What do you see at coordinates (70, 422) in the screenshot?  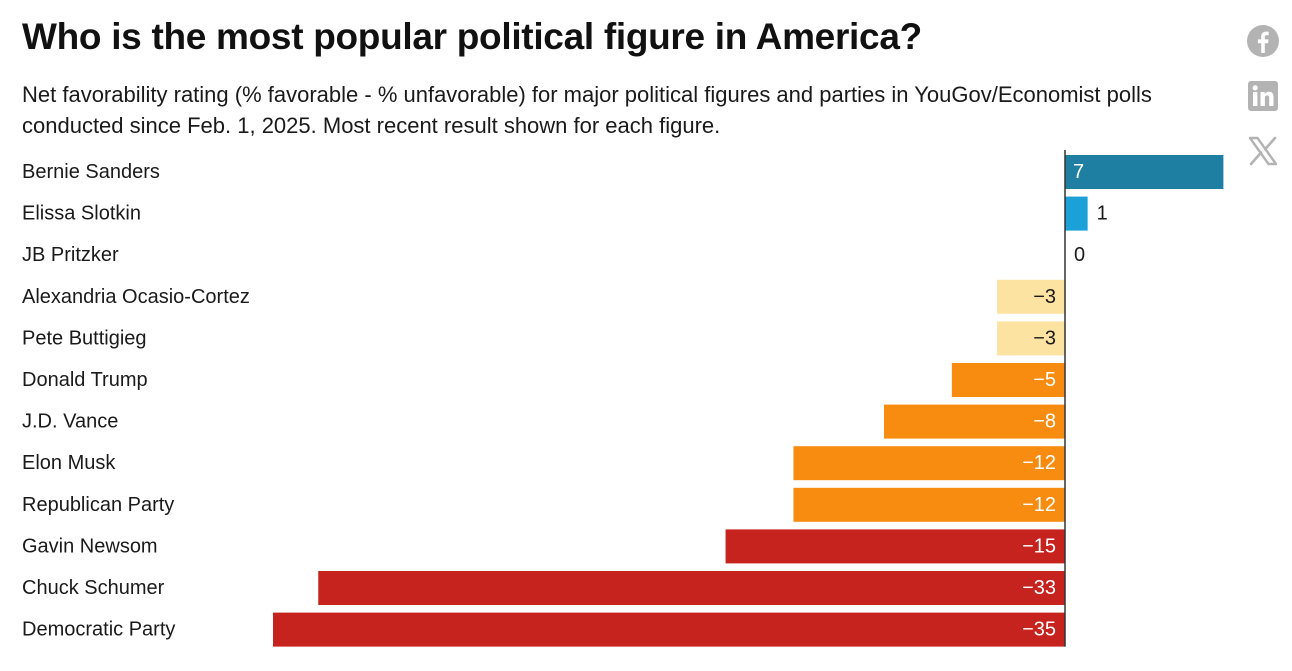 I see `category-label: J.D. Vance` at bounding box center [70, 422].